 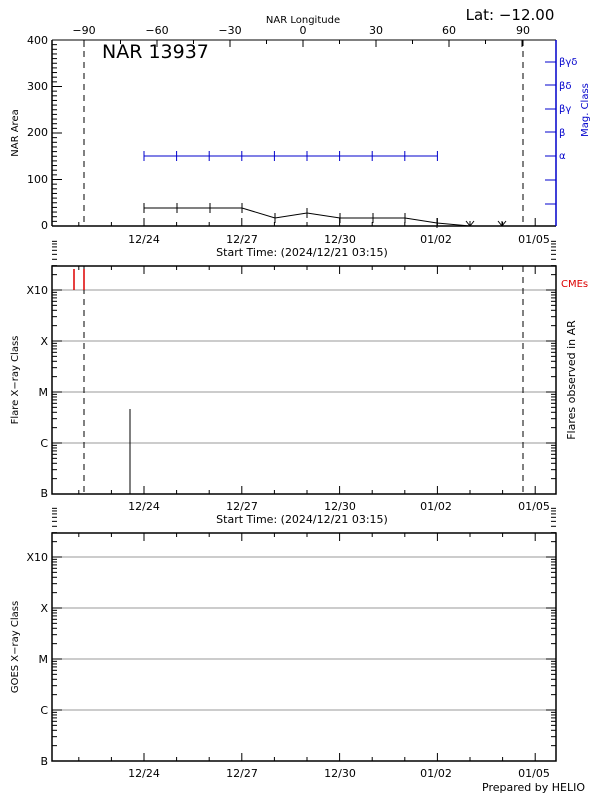 What do you see at coordinates (302, 252) in the screenshot?
I see `area-xlabel: Start Time: (2024/12/21 03:15)` at bounding box center [302, 252].